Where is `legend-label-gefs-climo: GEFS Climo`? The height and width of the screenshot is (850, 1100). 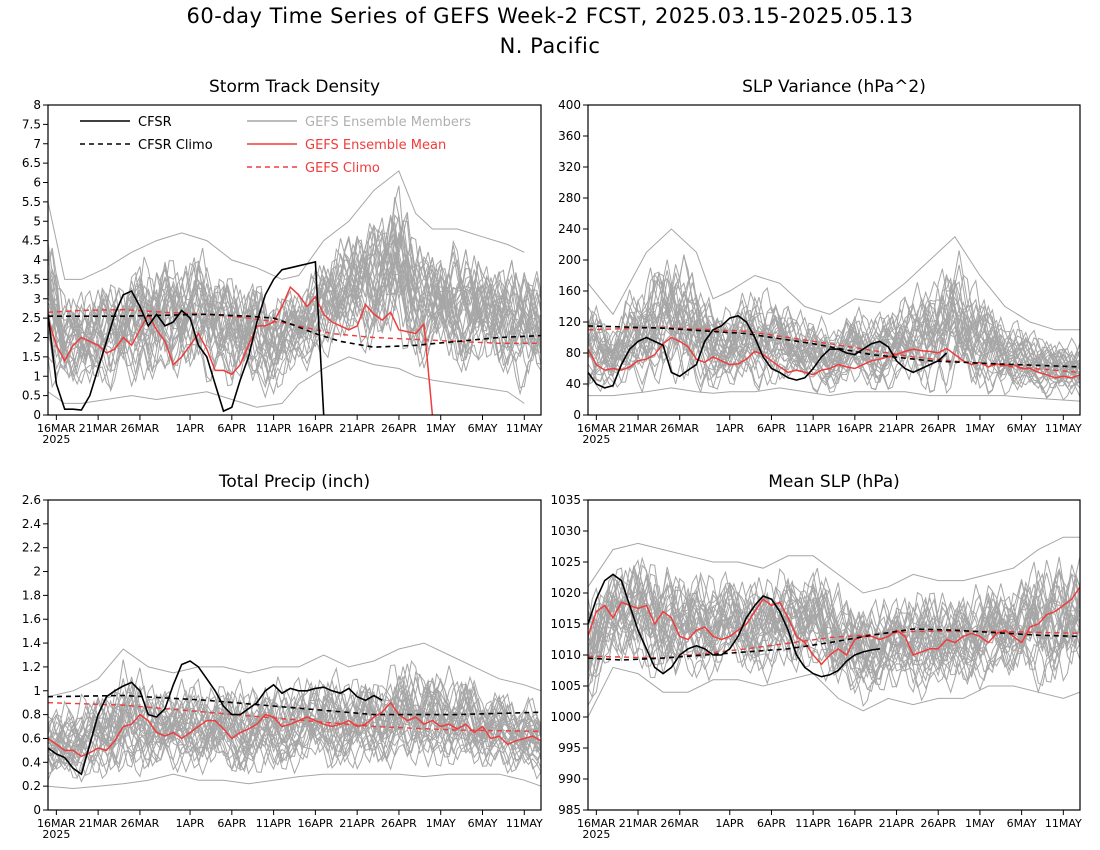
legend-label-gefs-climo: GEFS Climo is located at coordinates (342, 168).